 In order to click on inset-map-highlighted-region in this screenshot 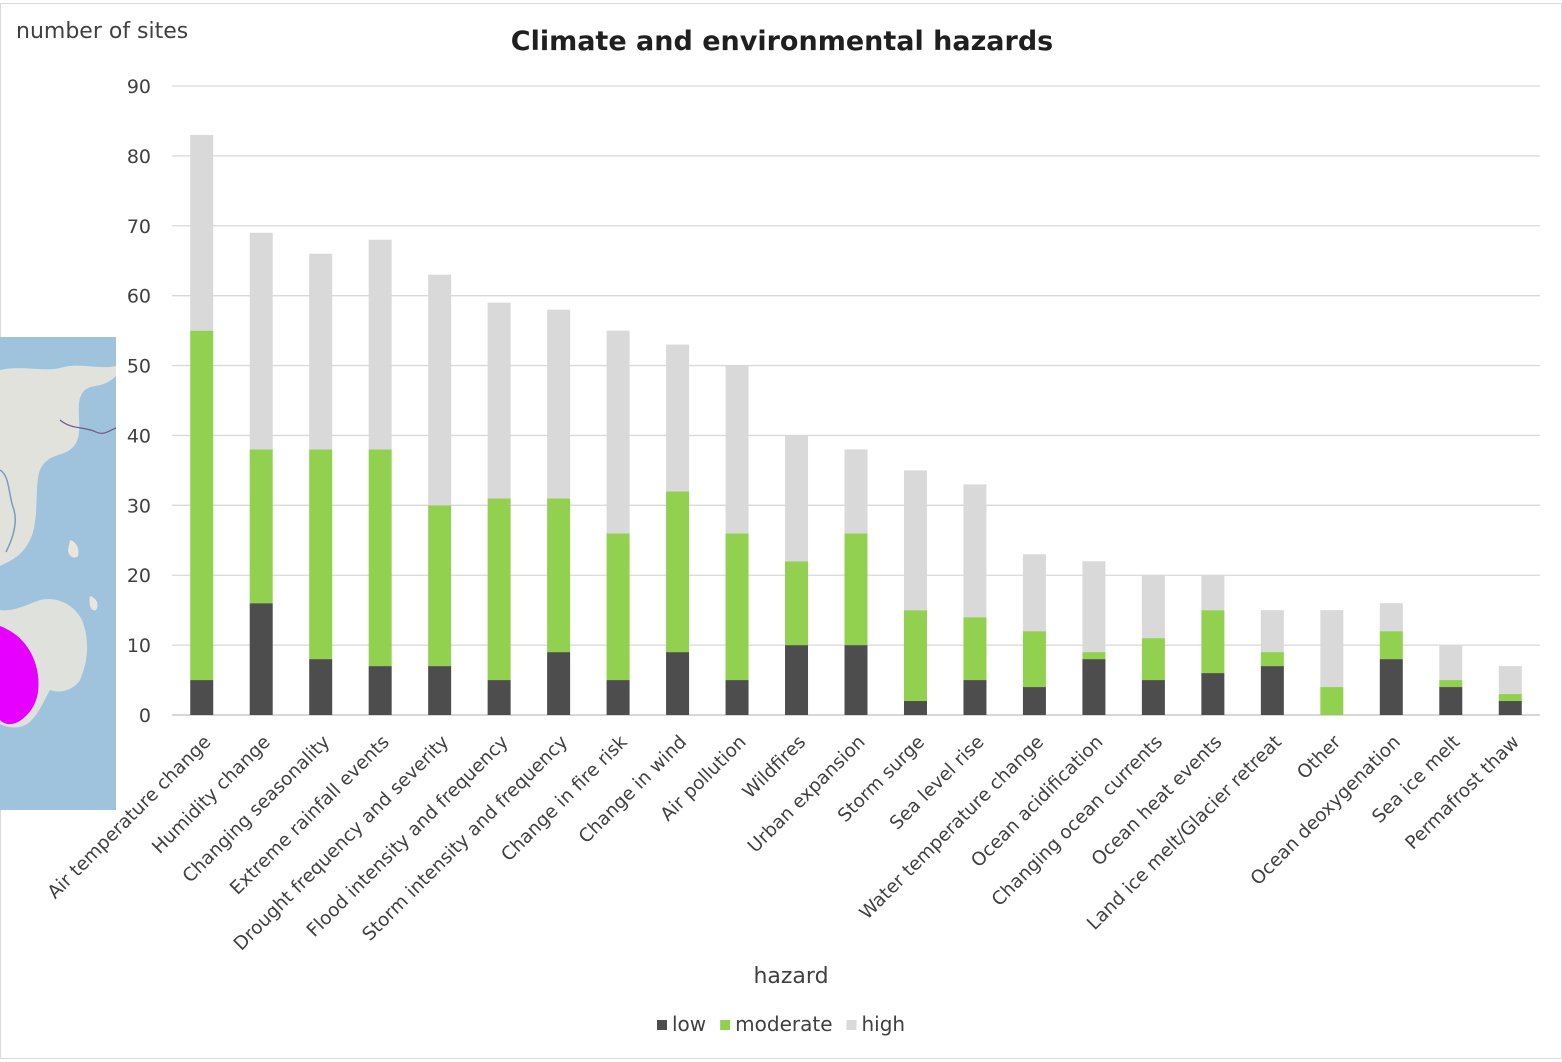, I will do `click(19, 675)`.